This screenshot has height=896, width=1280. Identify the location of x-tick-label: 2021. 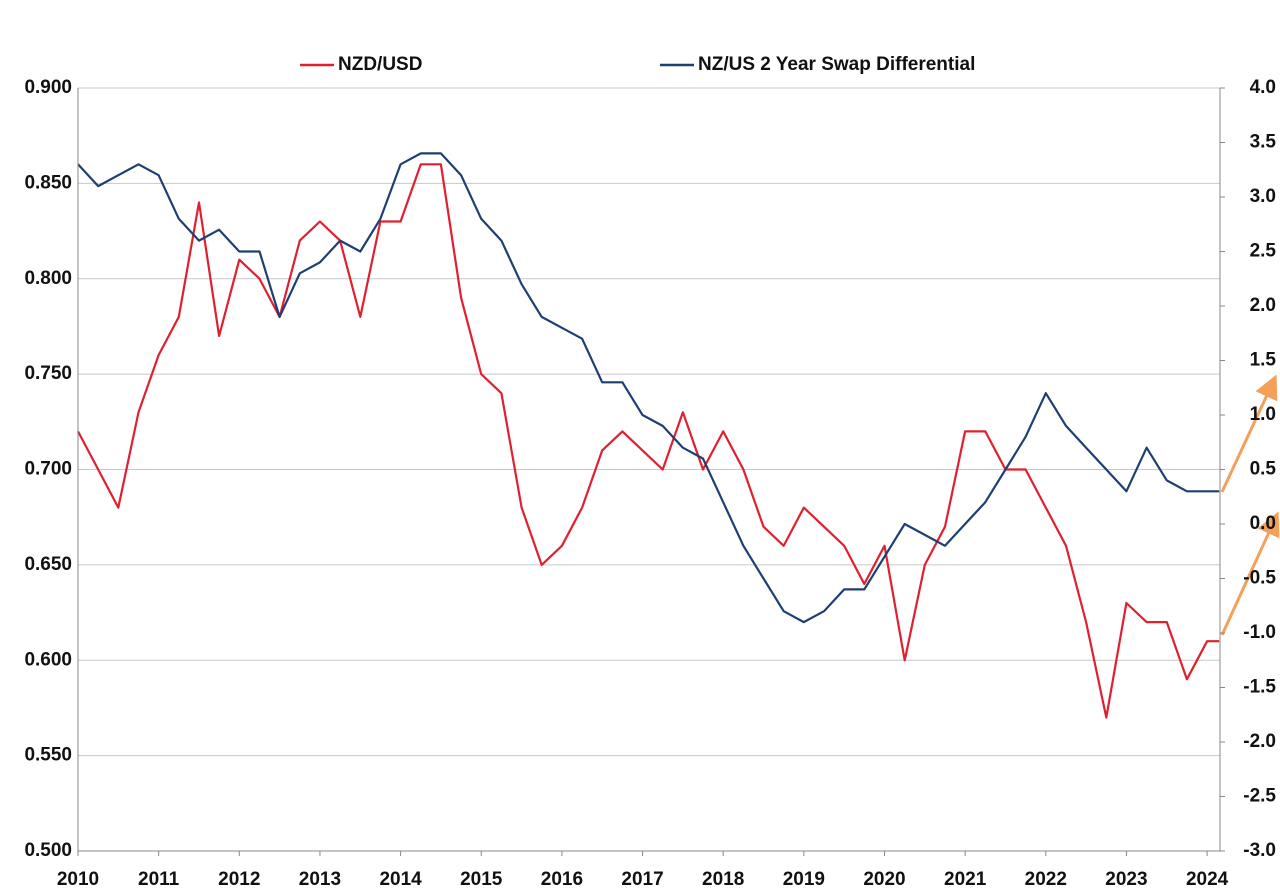
(965, 879).